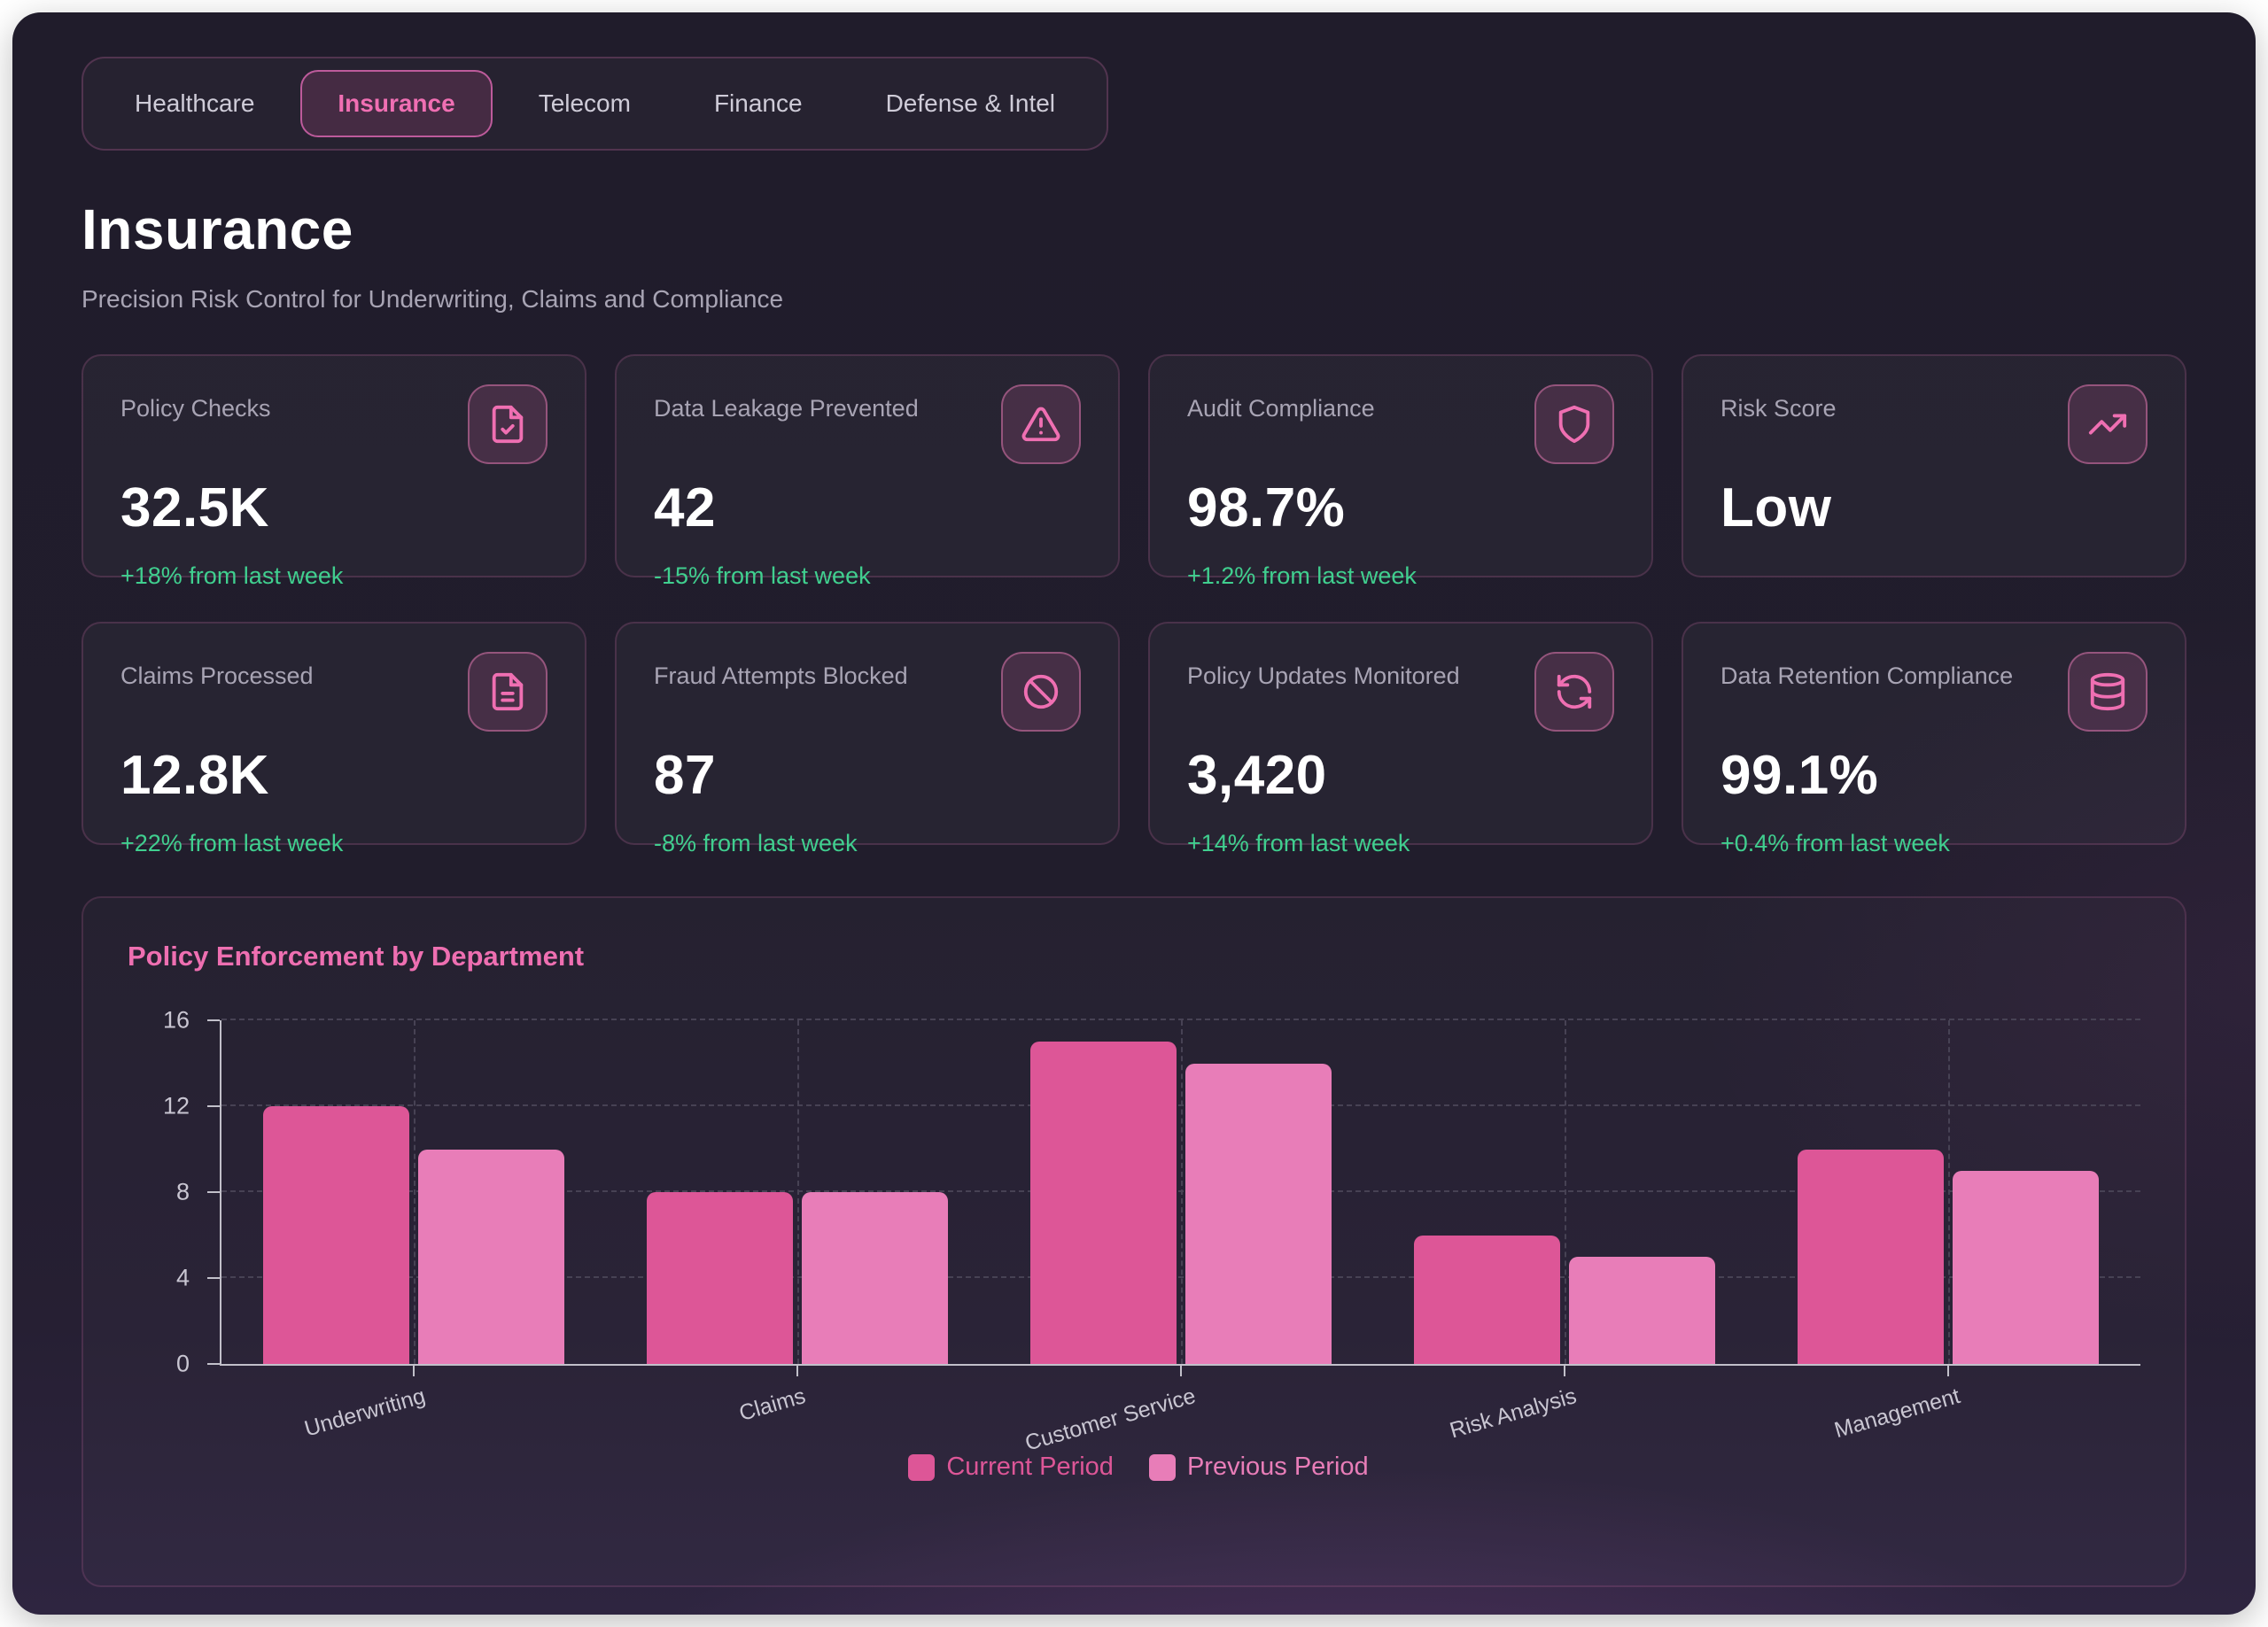 Image resolution: width=2268 pixels, height=1627 pixels. What do you see at coordinates (1257, 775) in the screenshot?
I see `stat-value: 3,420` at bounding box center [1257, 775].